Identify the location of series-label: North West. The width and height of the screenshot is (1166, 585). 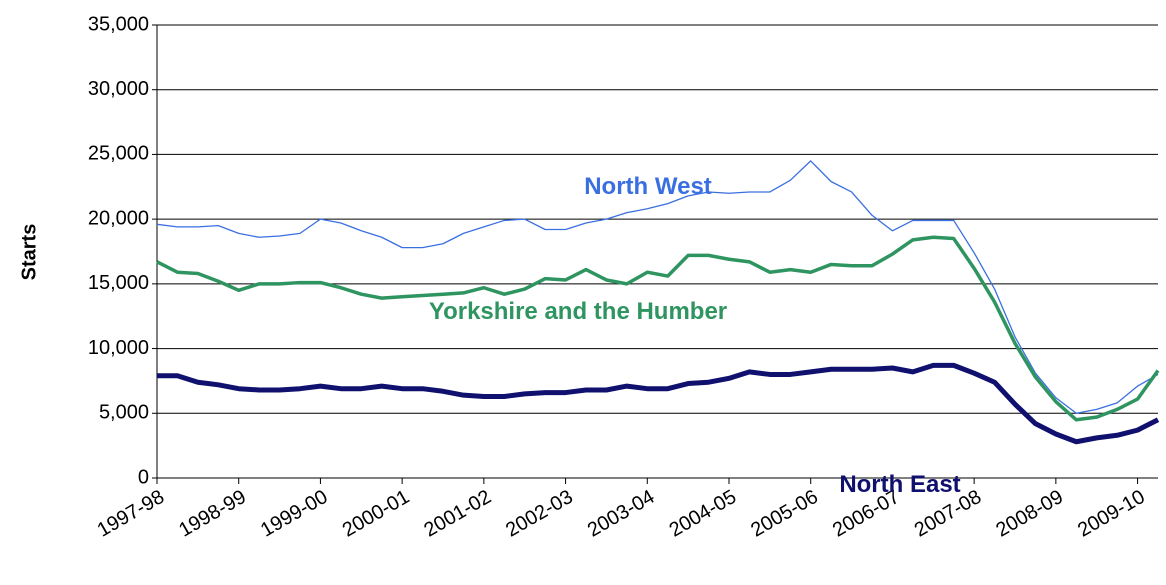
(648, 186).